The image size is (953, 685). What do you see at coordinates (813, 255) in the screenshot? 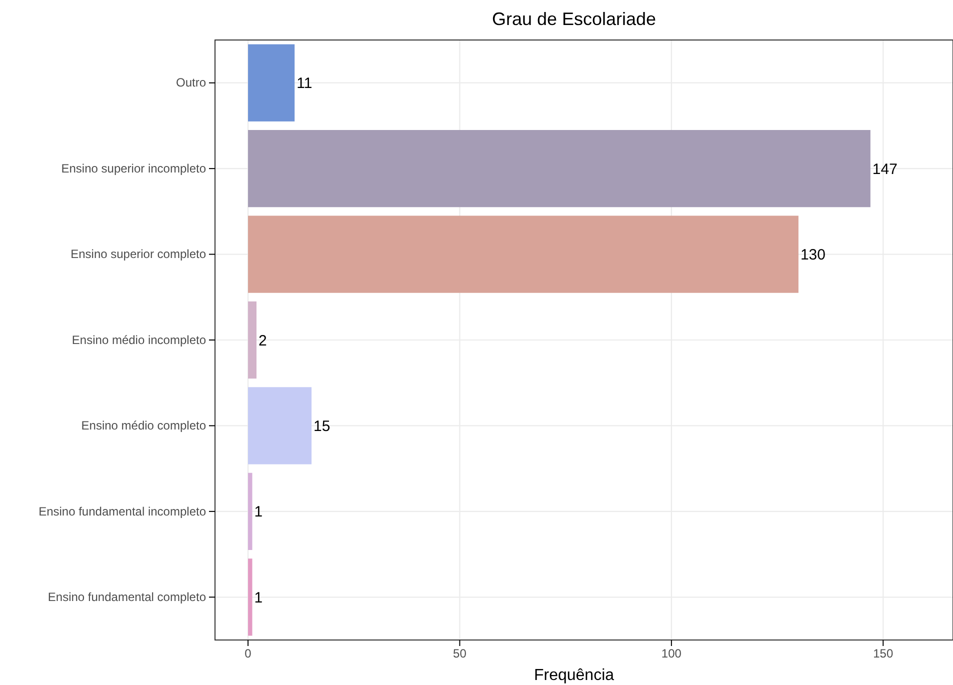
I see `data-label: 130` at bounding box center [813, 255].